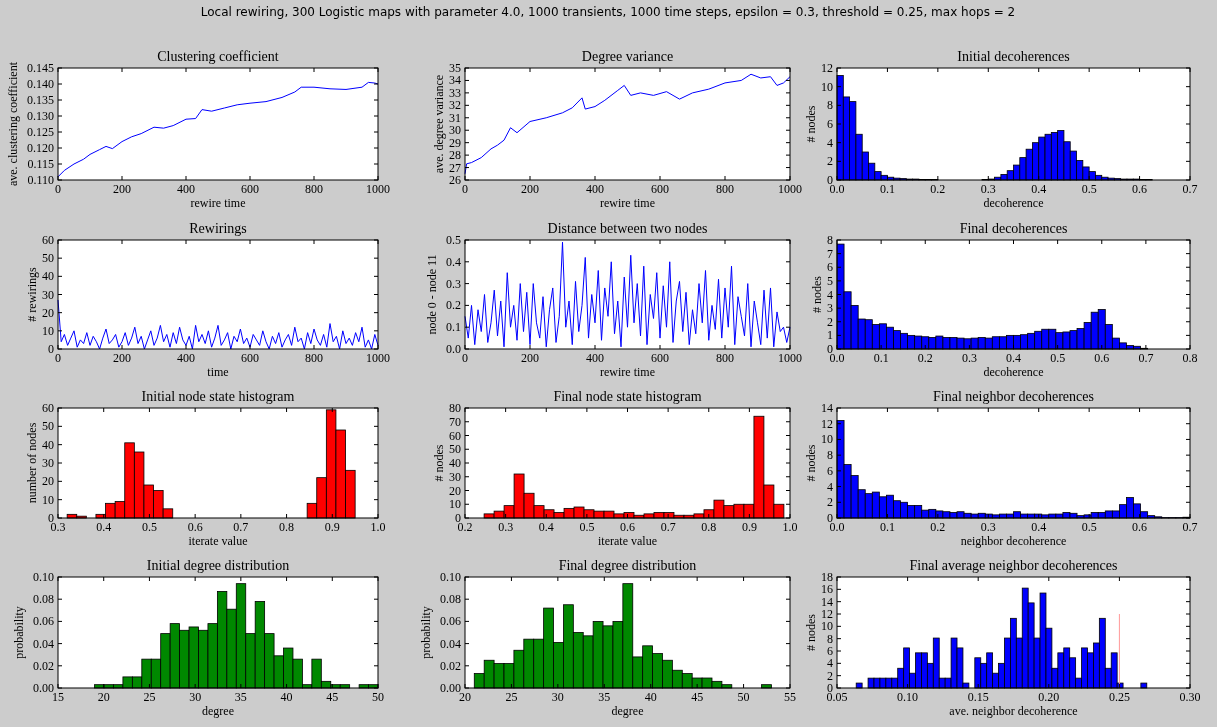 The height and width of the screenshot is (727, 1217). I want to click on y-tick-label: 7, so click(830, 253).